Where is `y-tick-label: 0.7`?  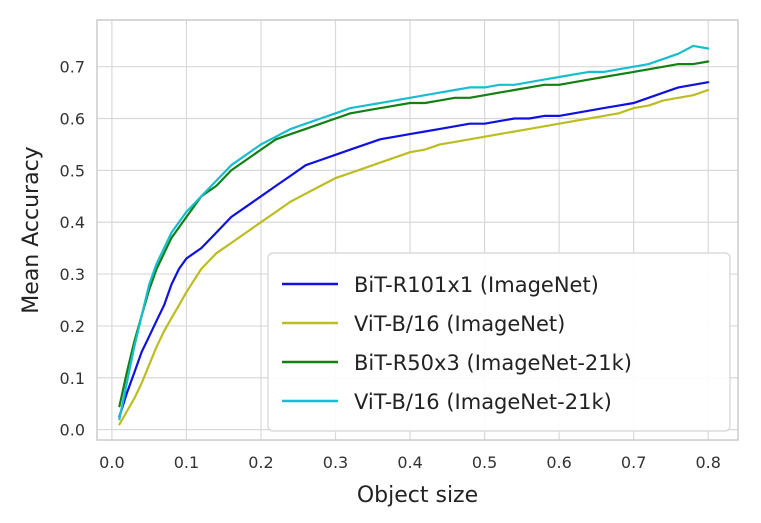 y-tick-label: 0.7 is located at coordinates (72, 67).